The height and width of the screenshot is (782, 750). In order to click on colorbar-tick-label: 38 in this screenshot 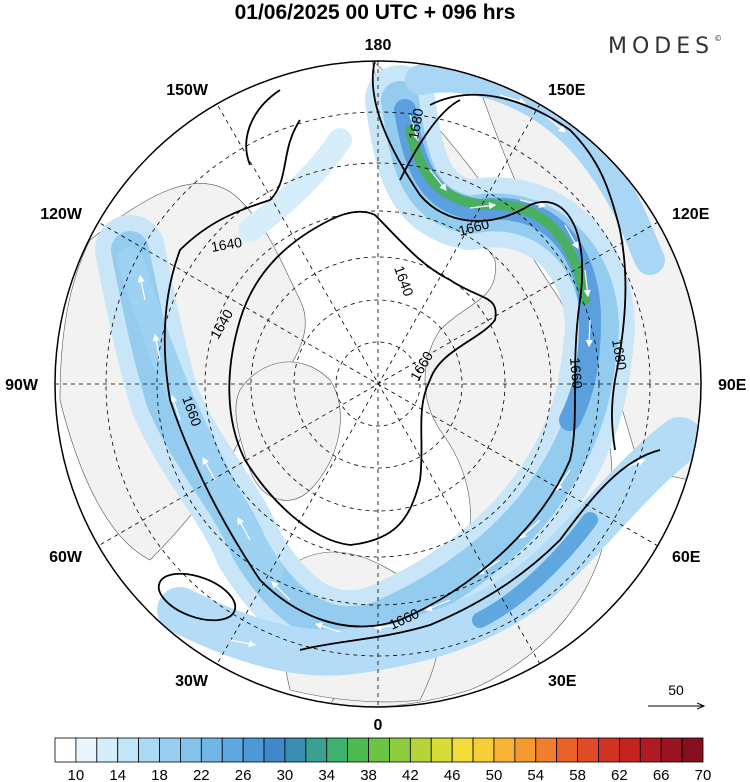, I will do `click(368, 774)`.